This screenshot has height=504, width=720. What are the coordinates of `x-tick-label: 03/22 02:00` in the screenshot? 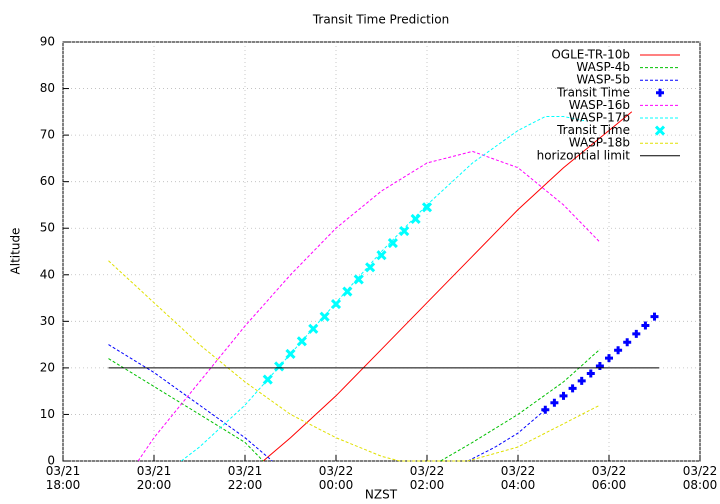 It's located at (427, 478).